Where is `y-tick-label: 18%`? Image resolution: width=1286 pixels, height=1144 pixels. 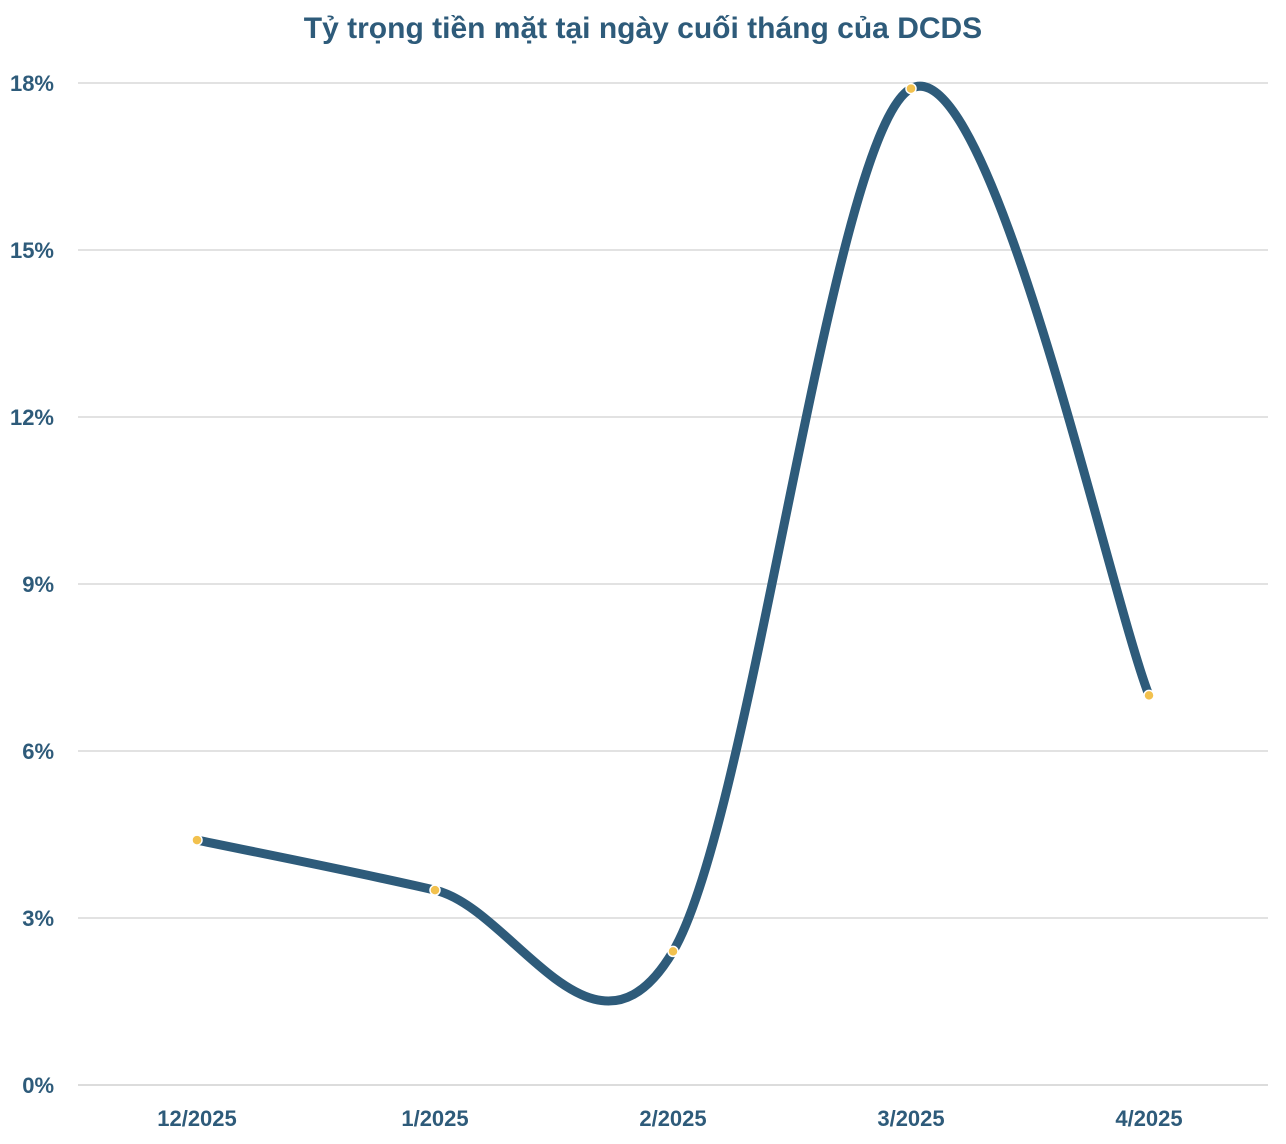 y-tick-label: 18% is located at coordinates (32, 83).